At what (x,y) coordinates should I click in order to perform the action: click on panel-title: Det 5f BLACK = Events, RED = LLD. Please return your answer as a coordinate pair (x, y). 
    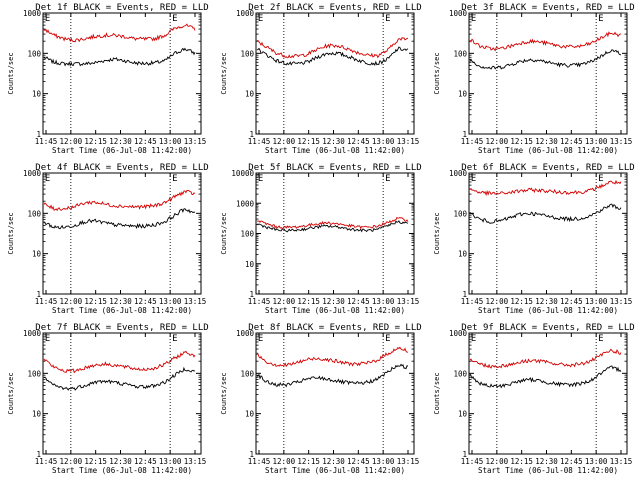
    Looking at the image, I should click on (334, 168).